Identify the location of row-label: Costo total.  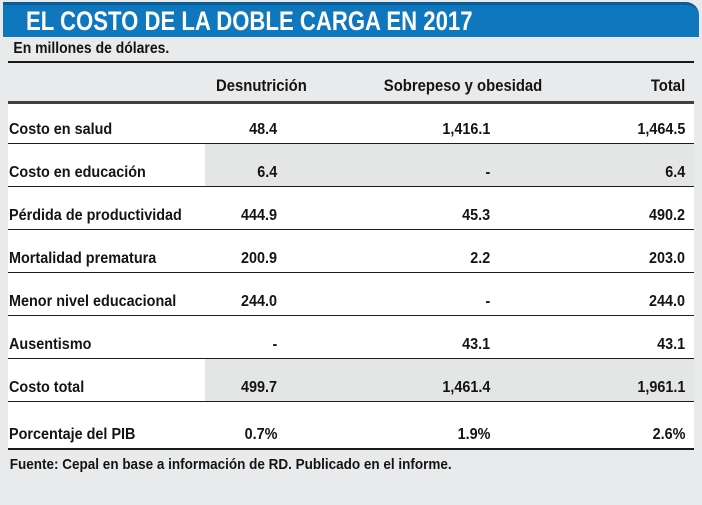
(47, 387).